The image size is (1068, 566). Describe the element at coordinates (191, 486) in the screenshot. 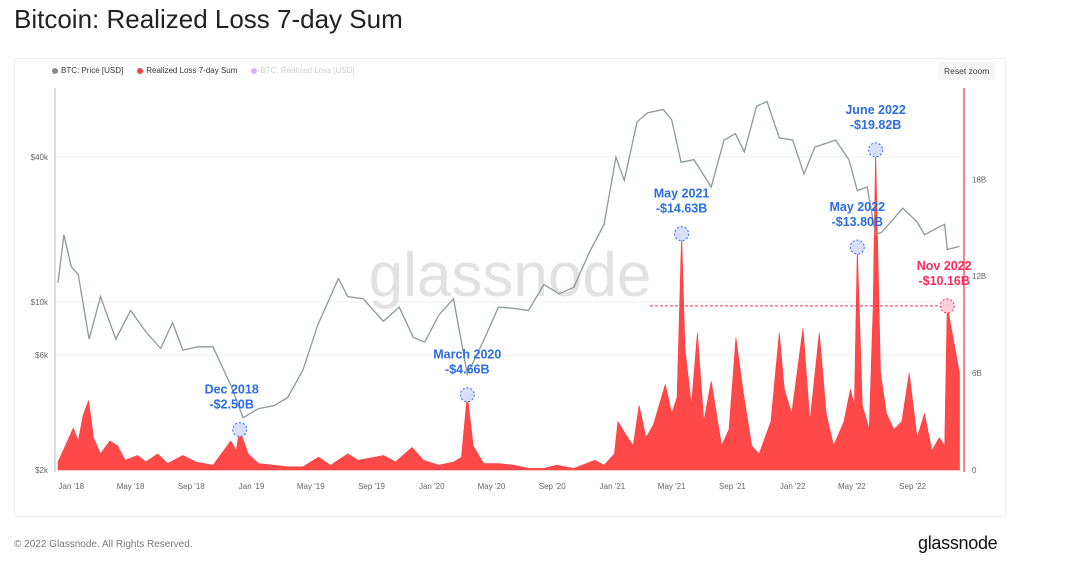

I see `x-tick-label: Sep '18` at that location.